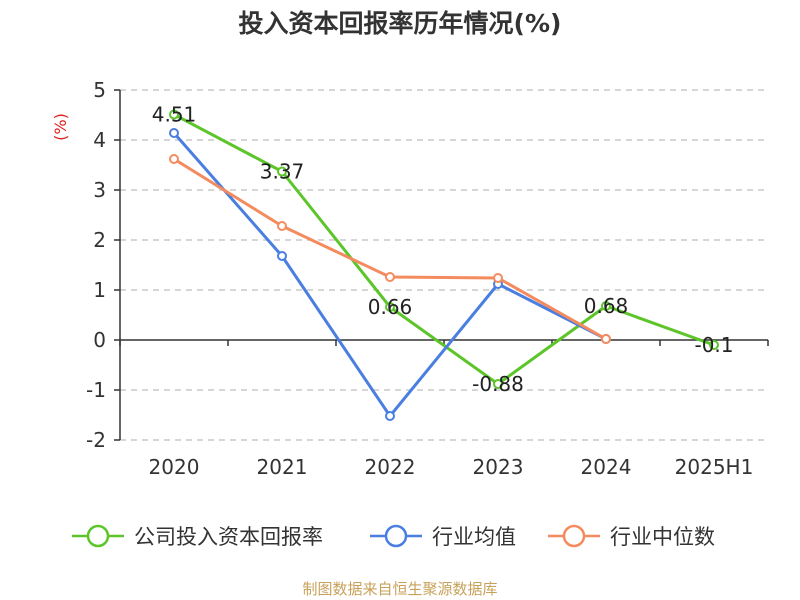 This screenshot has width=800, height=600. What do you see at coordinates (99, 140) in the screenshot?
I see `y-tick-label: 4` at bounding box center [99, 140].